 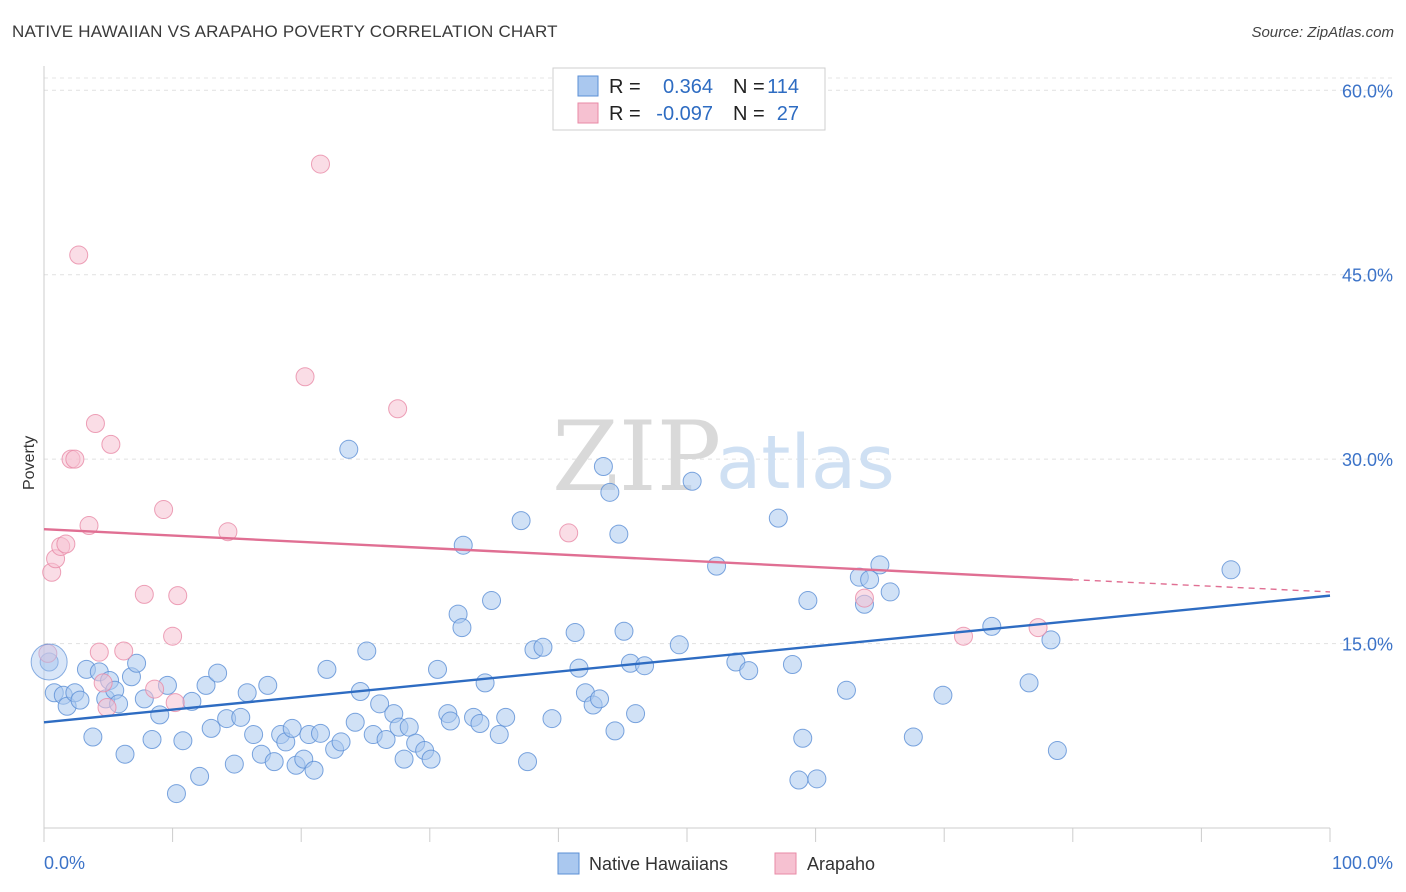 I want to click on legend-bottom-swatch-arapaho, so click(x=785, y=863).